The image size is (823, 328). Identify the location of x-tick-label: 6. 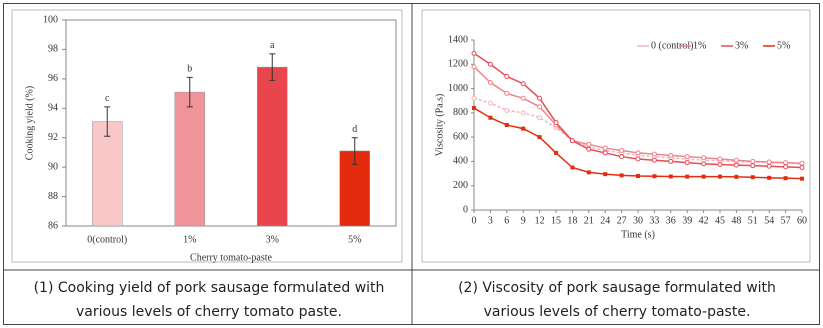
(506, 220).